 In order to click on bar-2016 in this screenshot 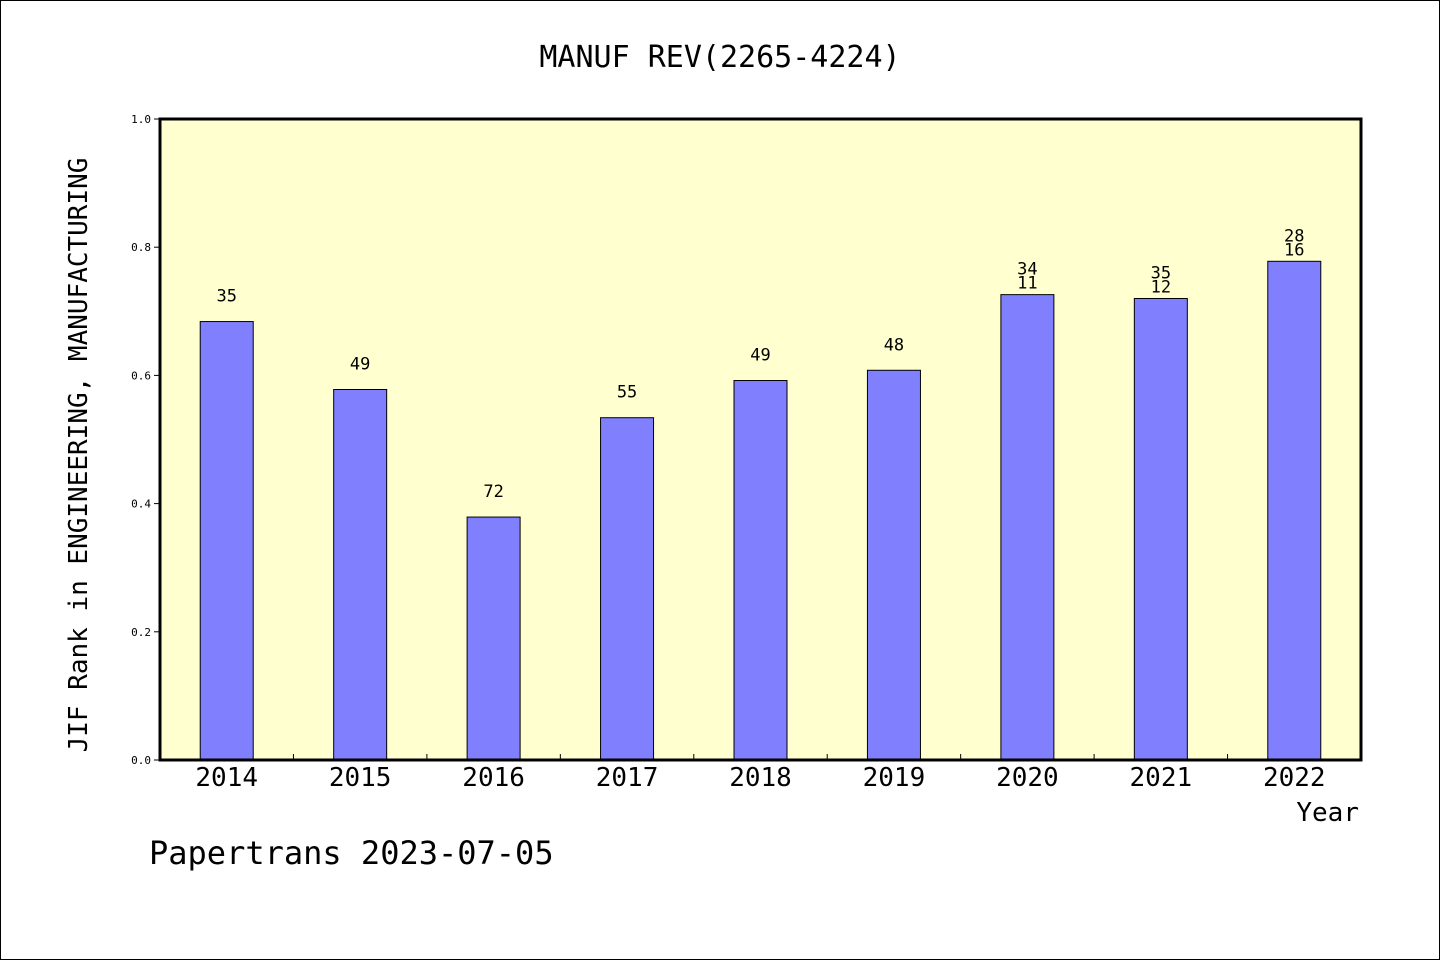, I will do `click(493, 638)`.